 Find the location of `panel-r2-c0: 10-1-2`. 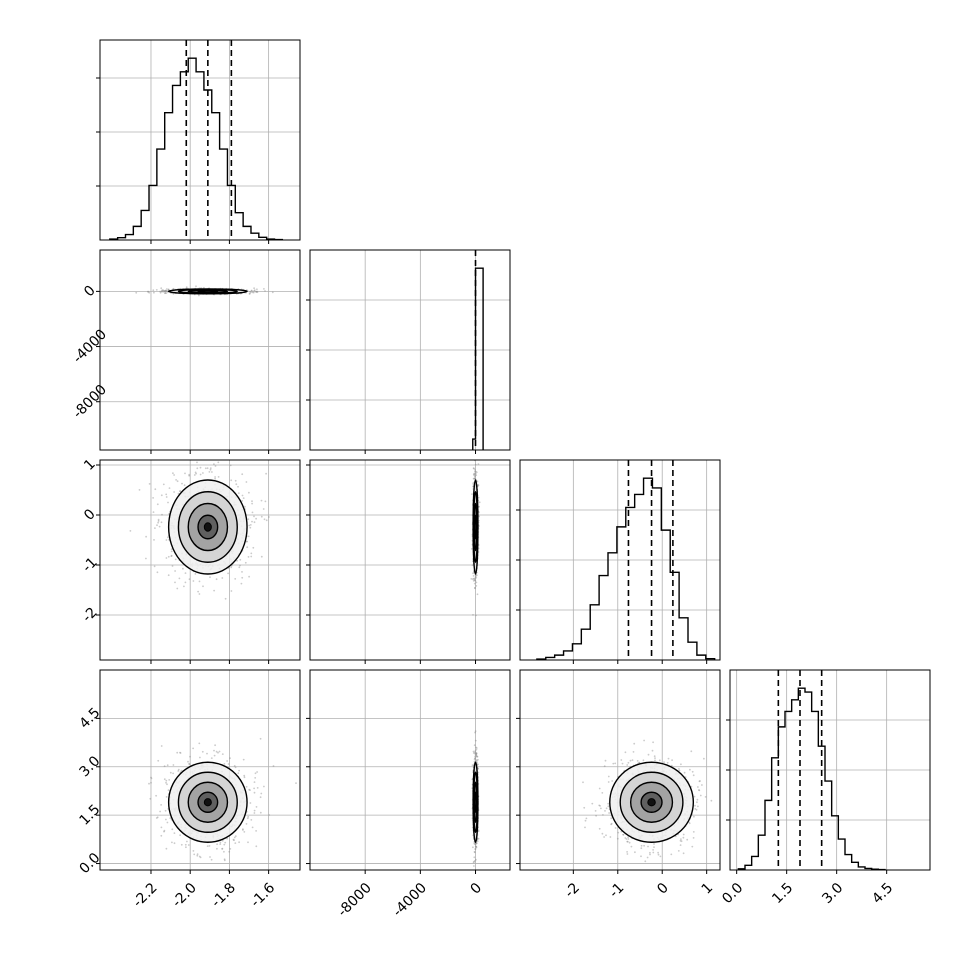

panel-r2-c0: 10-1-2 is located at coordinates (190, 560).